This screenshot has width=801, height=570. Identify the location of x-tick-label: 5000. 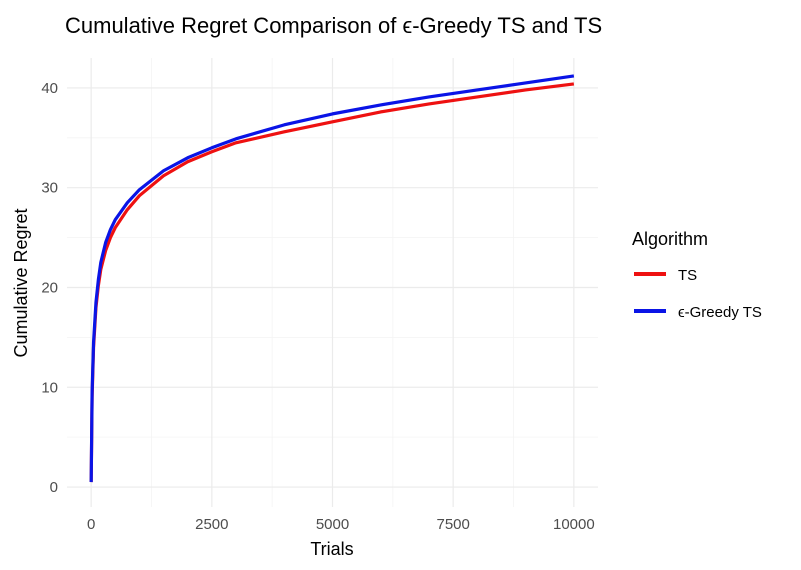
(332, 524).